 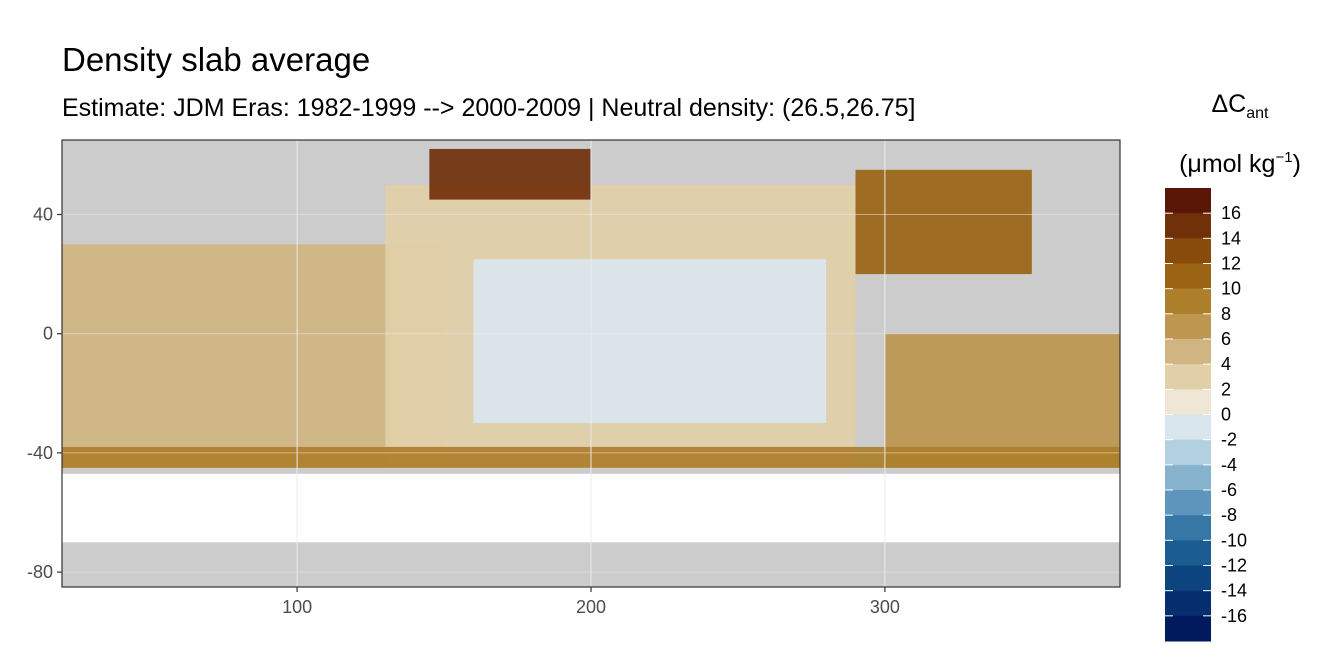 What do you see at coordinates (943, 222) in the screenshot?
I see `region-north-atlantic` at bounding box center [943, 222].